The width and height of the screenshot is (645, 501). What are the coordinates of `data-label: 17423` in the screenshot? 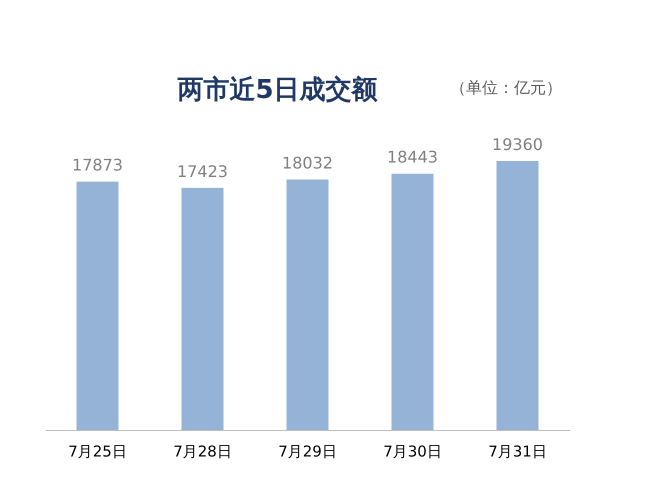 It's located at (202, 171).